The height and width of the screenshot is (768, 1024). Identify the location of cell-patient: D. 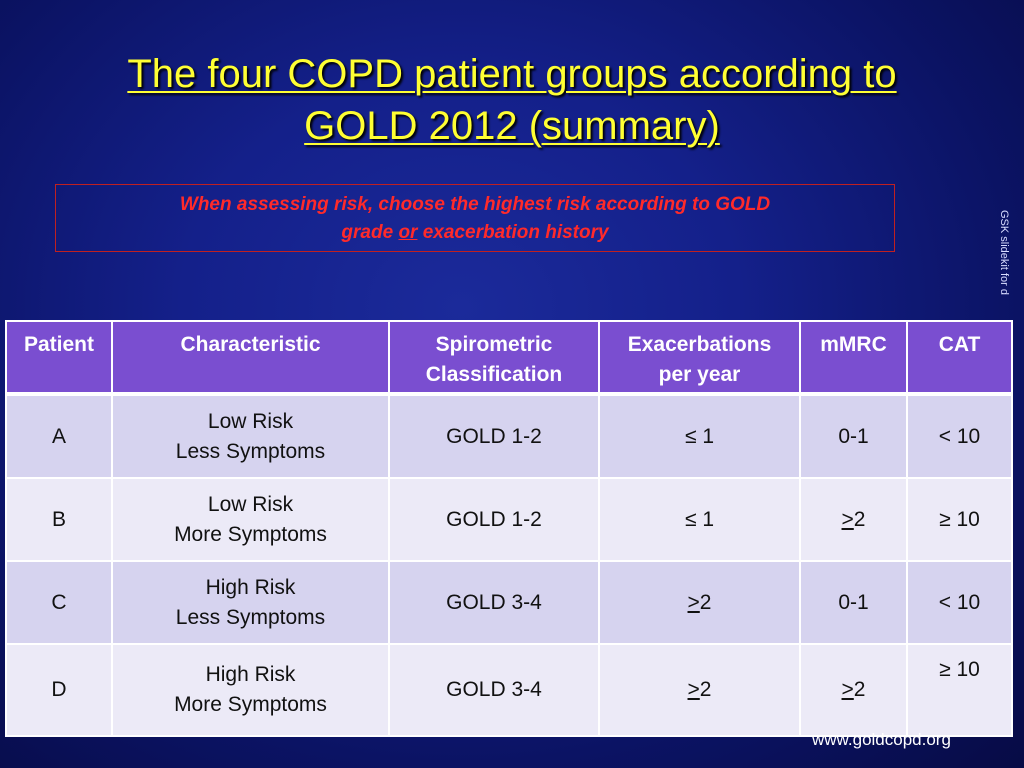
(59, 690).